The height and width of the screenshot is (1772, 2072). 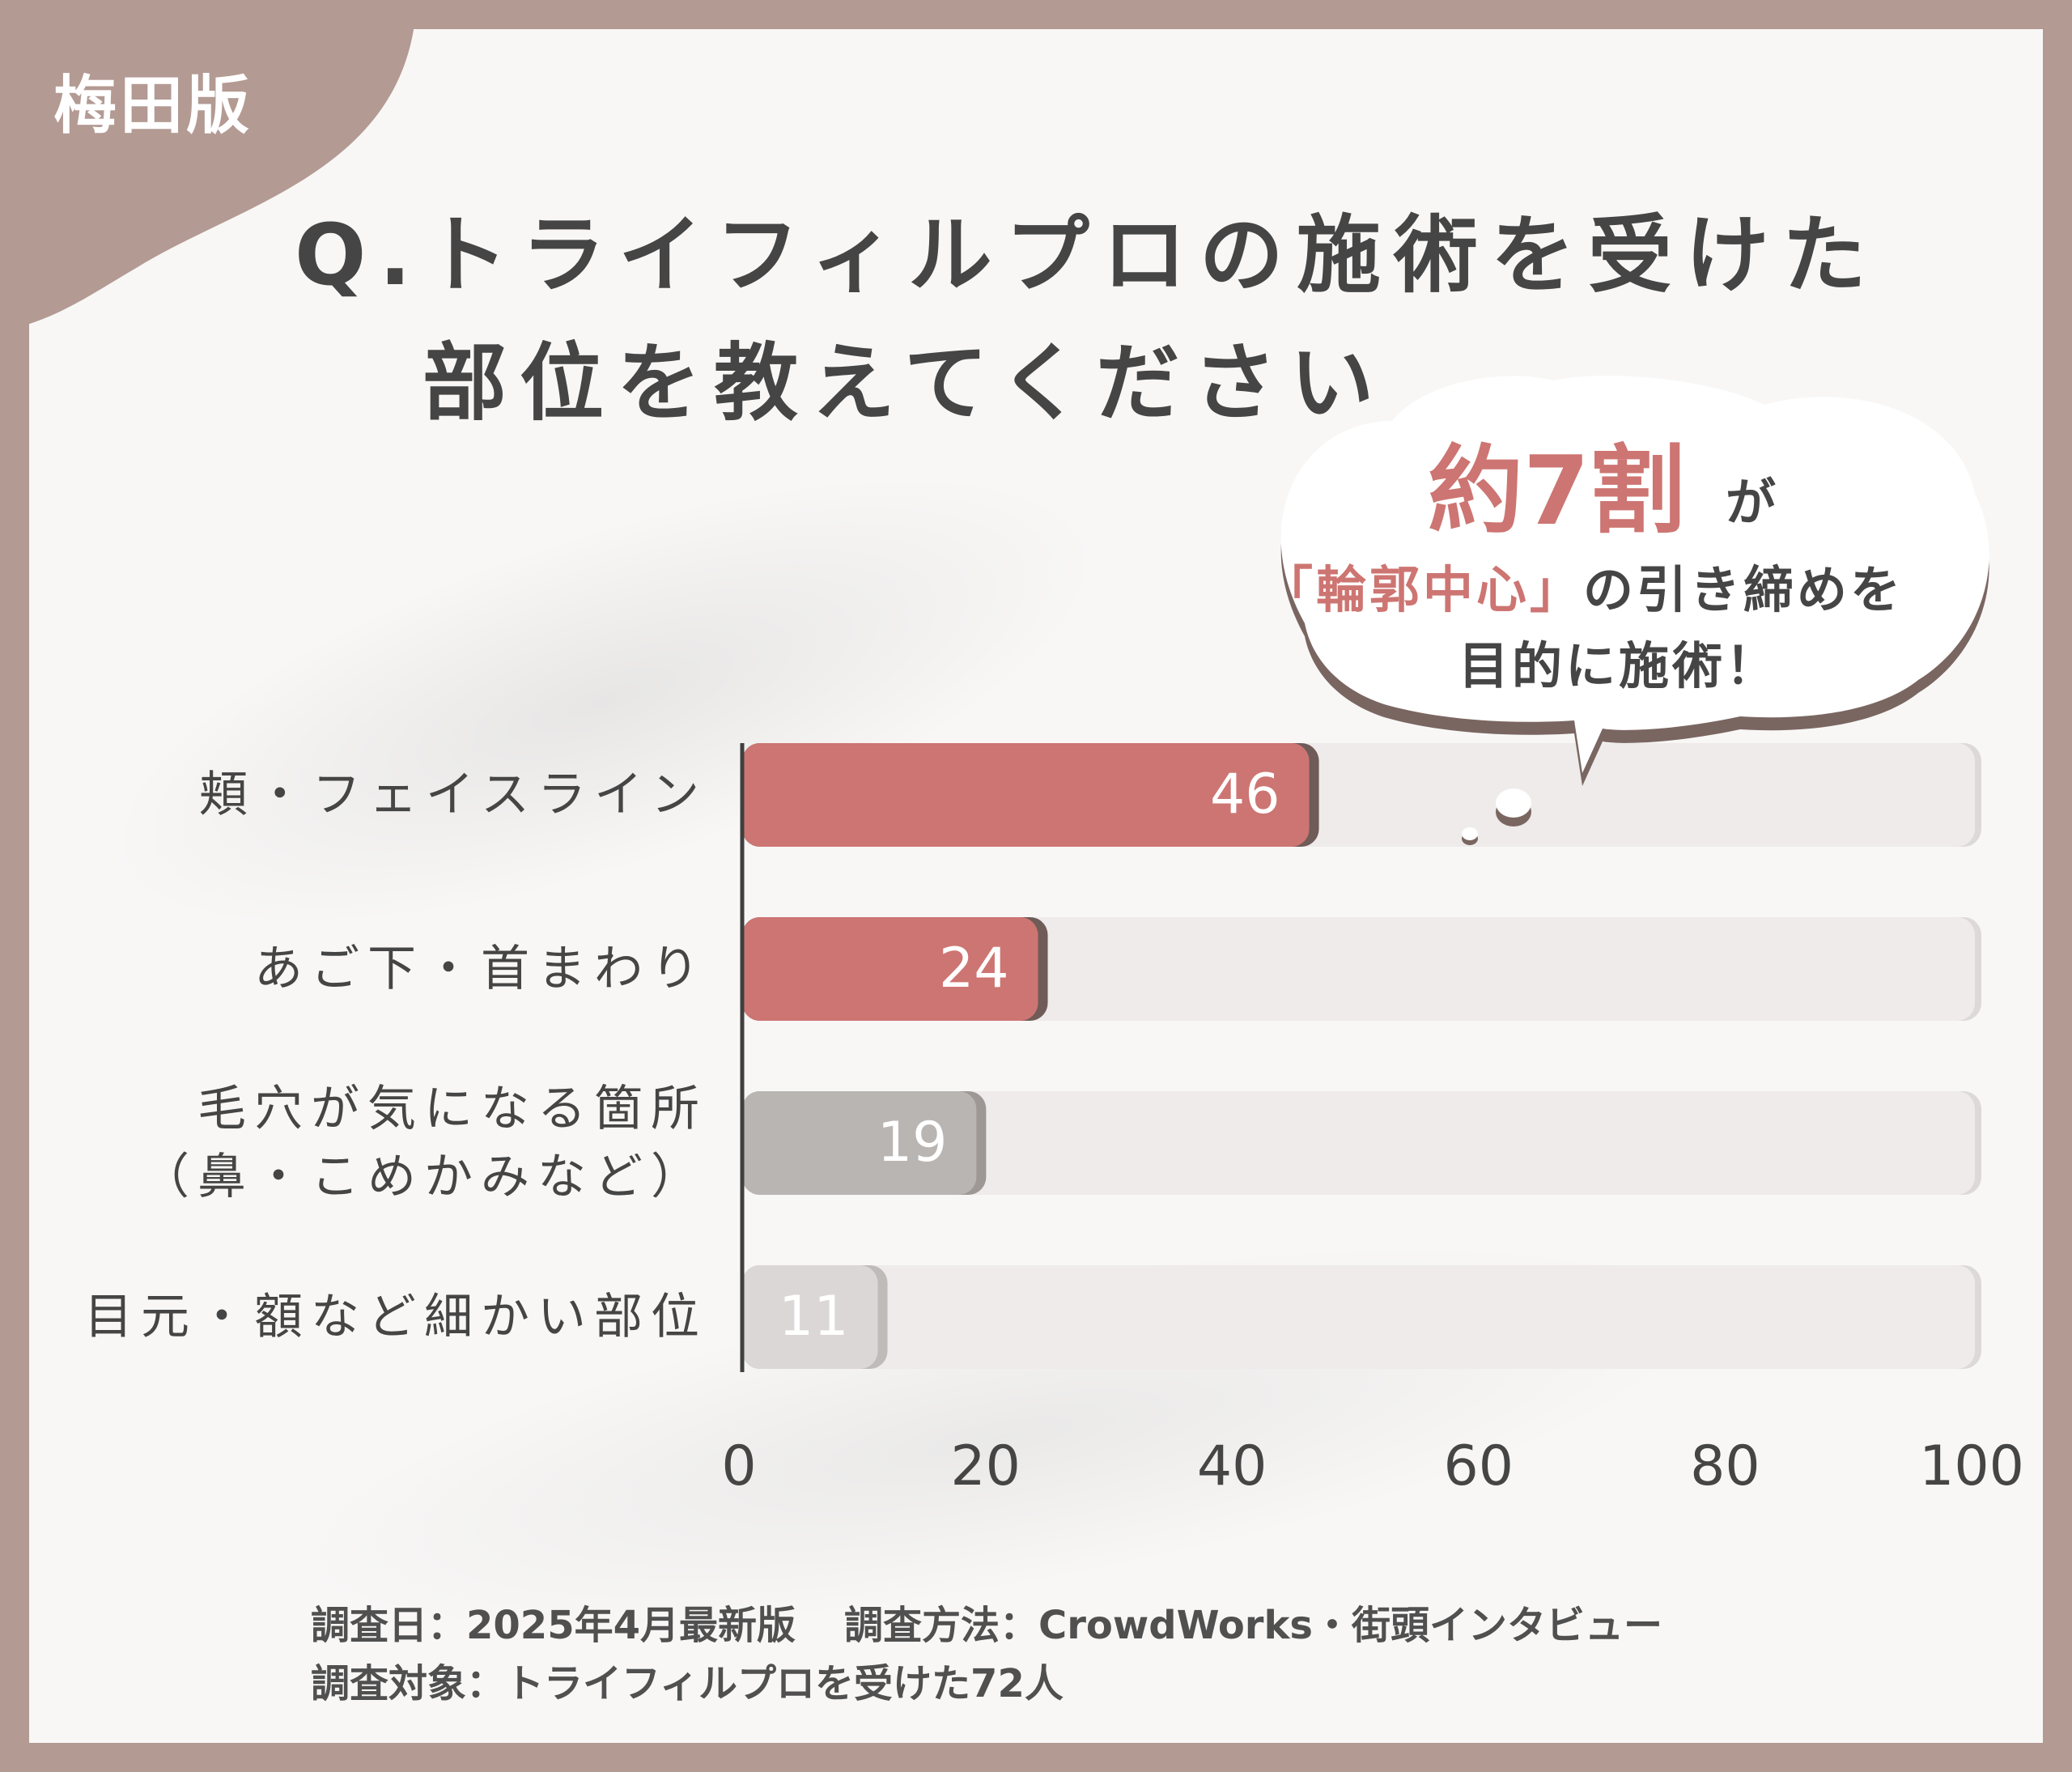 What do you see at coordinates (739, 1466) in the screenshot?
I see `x-tick-label: 0` at bounding box center [739, 1466].